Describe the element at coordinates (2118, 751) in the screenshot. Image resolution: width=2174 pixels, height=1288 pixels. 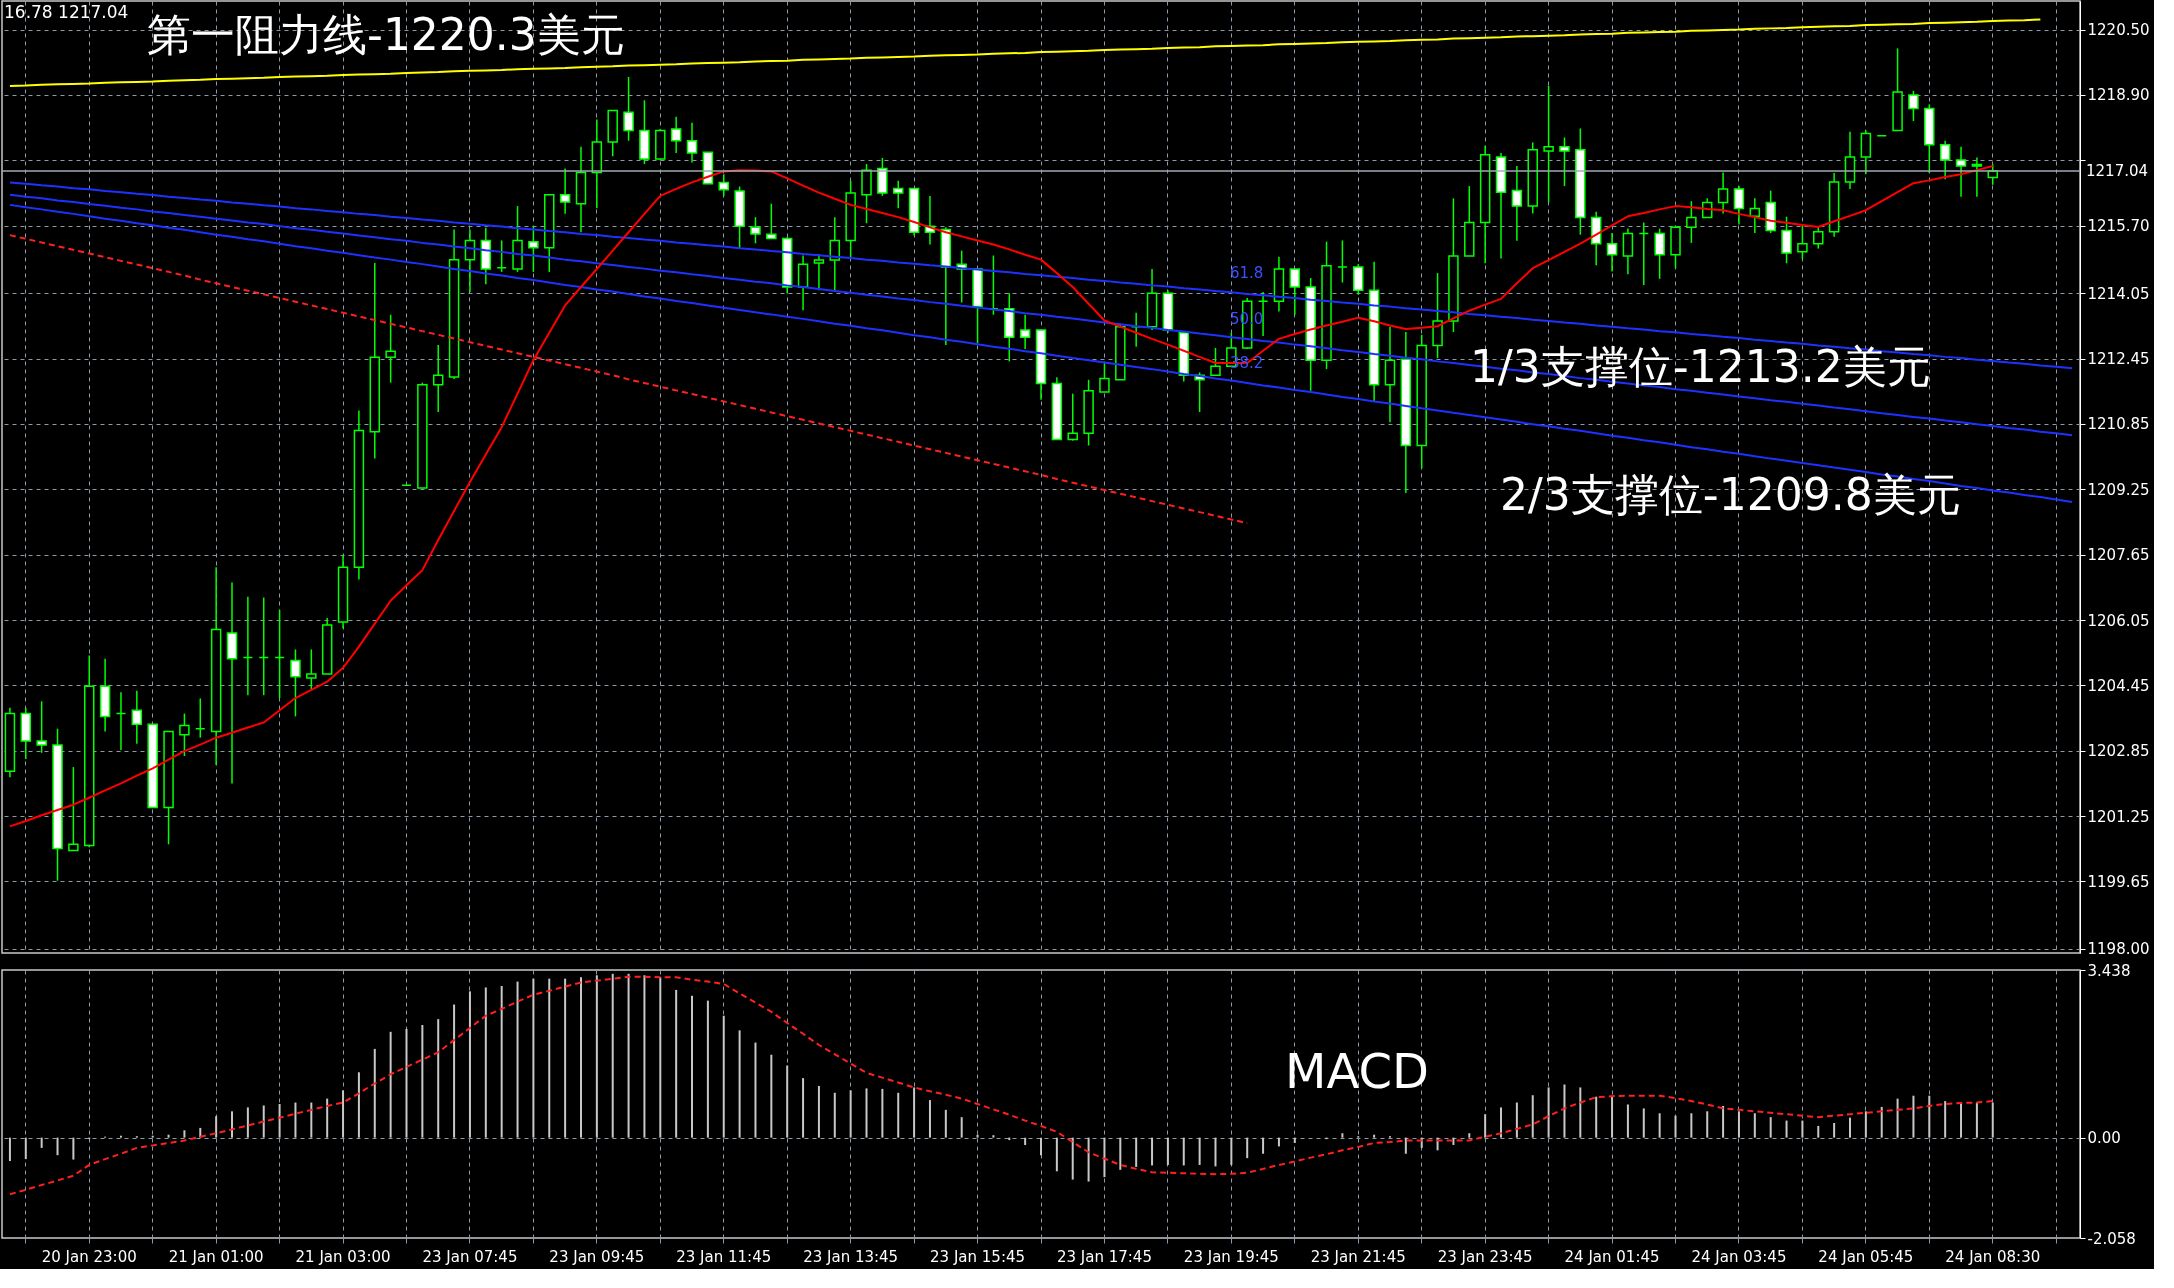
I see `y-tick-label: 1202.85` at that location.